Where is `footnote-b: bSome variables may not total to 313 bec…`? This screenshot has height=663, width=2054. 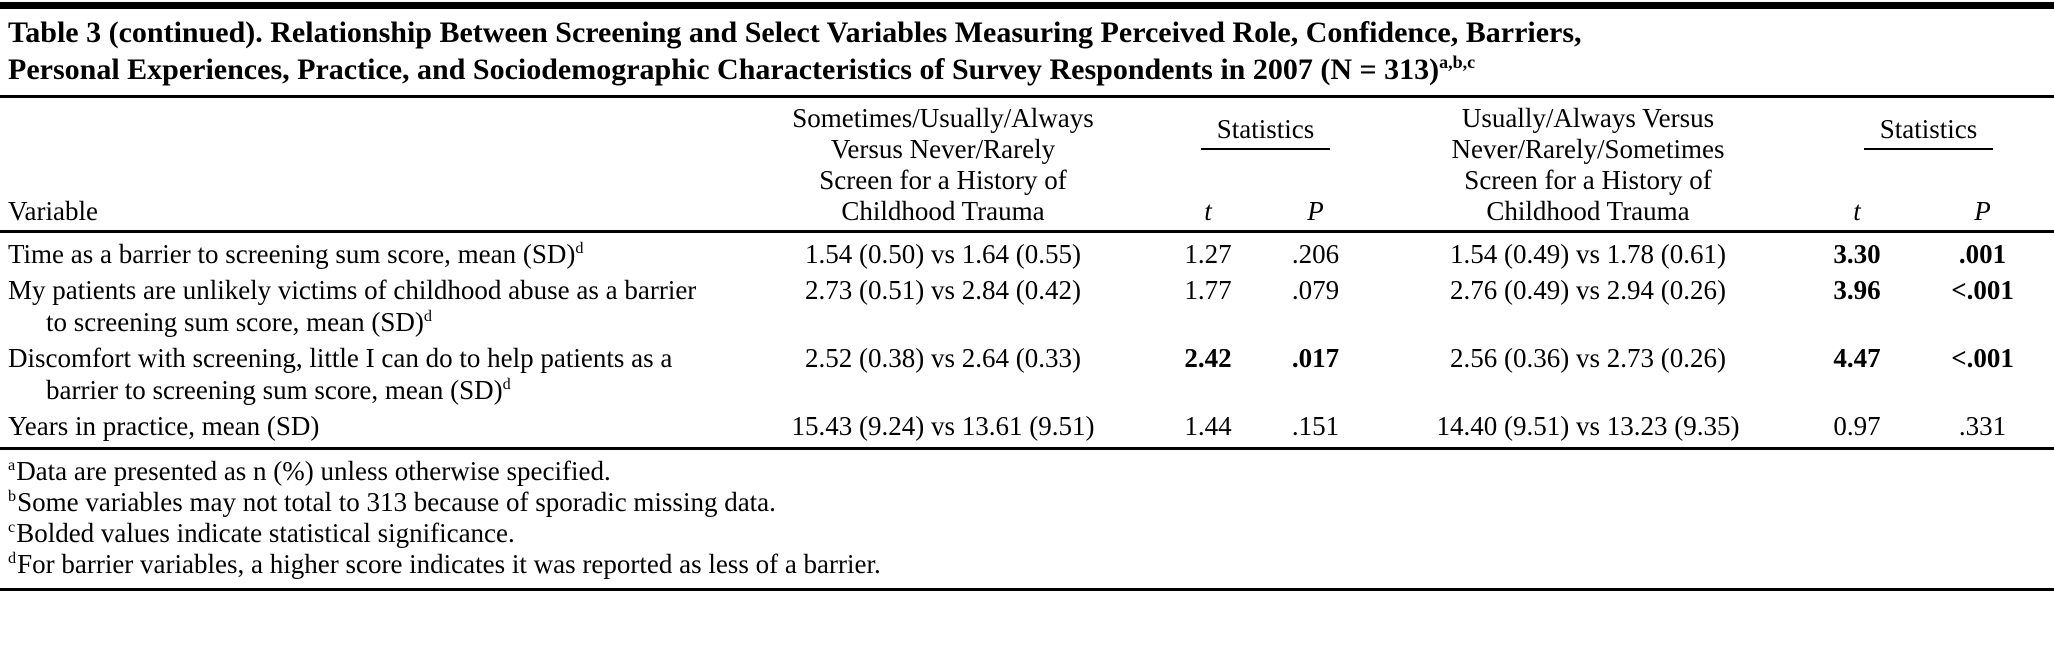 footnote-b: bSome variables may not total to 313 bec… is located at coordinates (1026, 502).